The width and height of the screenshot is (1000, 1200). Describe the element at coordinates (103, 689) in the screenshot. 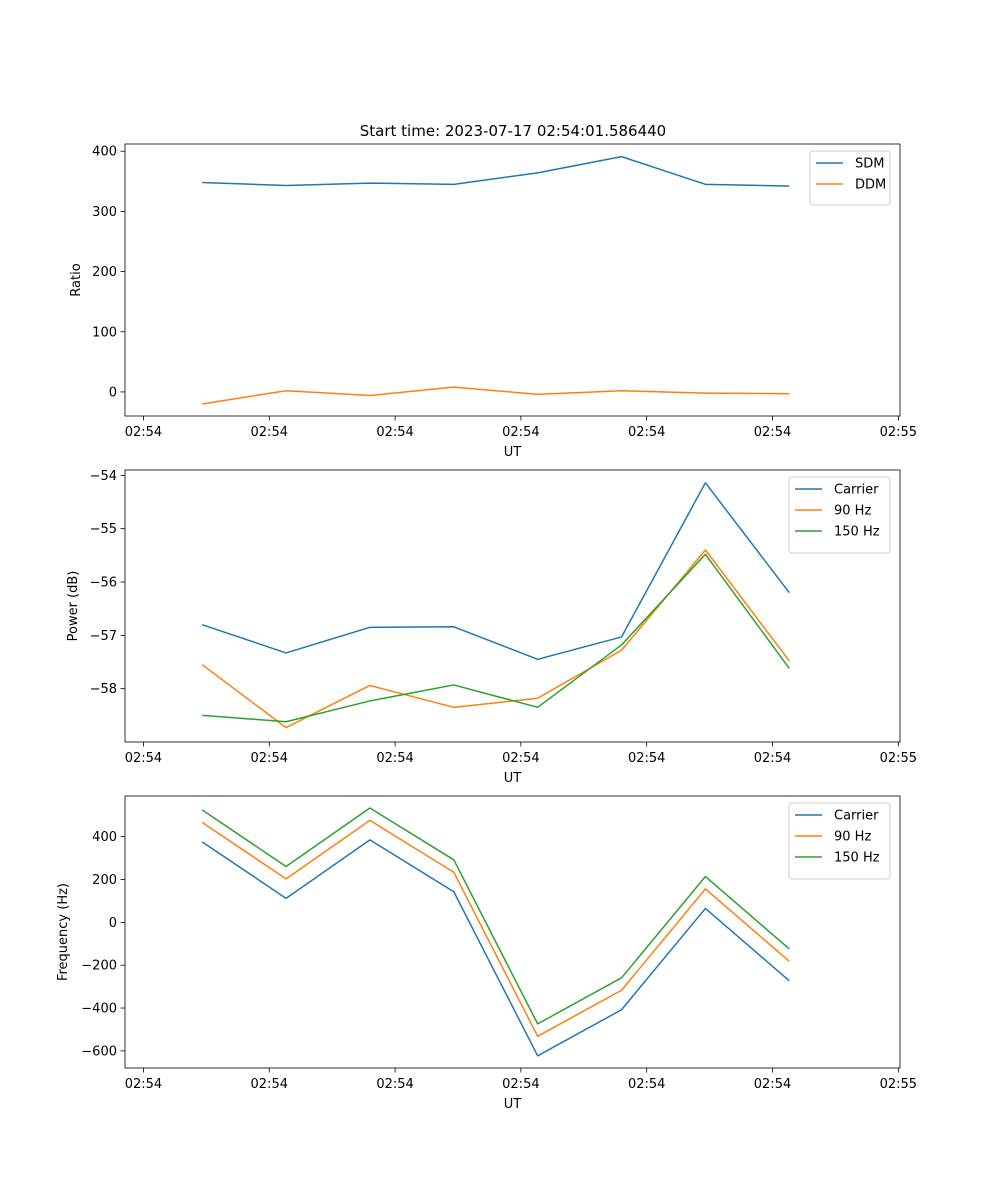

I see `y-tick-label: −58` at that location.